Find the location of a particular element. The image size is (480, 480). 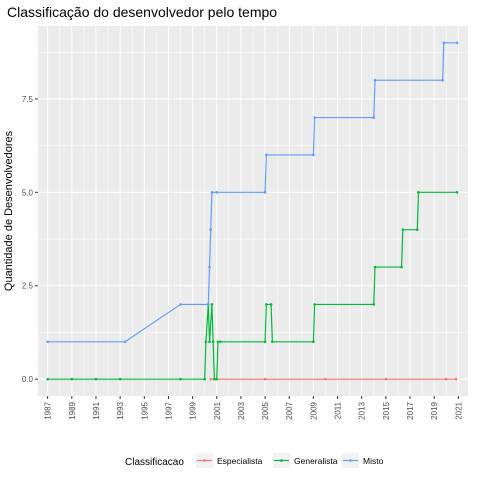

x-tick-label: 1995 is located at coordinates (144, 410).